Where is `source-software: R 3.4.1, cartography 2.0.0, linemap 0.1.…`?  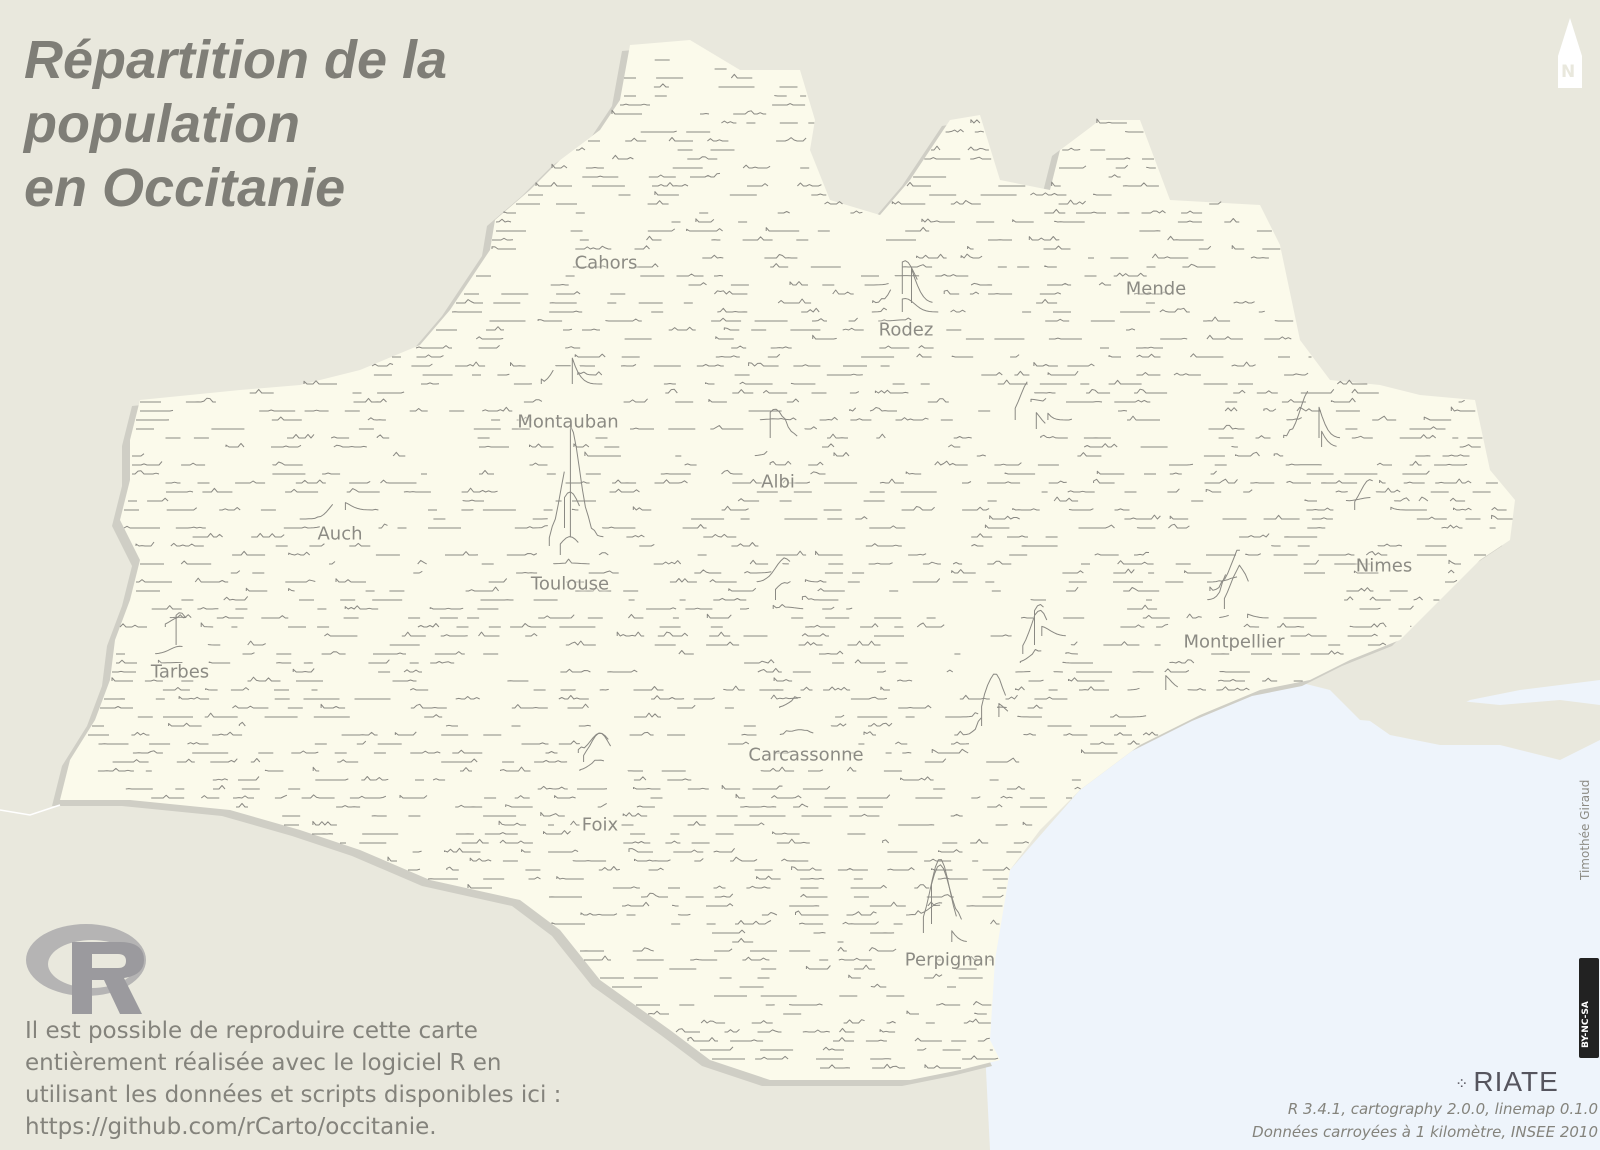
source-software: R 3.4.1, cartography 2.0.0, linemap 0.1.… is located at coordinates (1442, 1109).